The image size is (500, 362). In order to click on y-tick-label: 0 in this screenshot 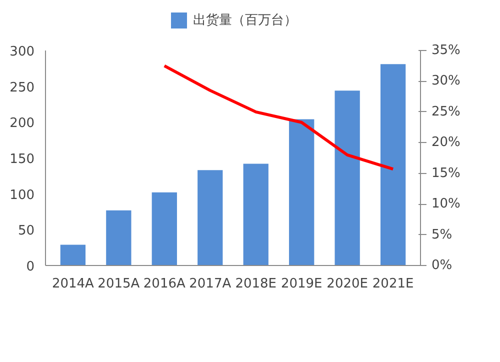, I will do `click(30, 267)`.